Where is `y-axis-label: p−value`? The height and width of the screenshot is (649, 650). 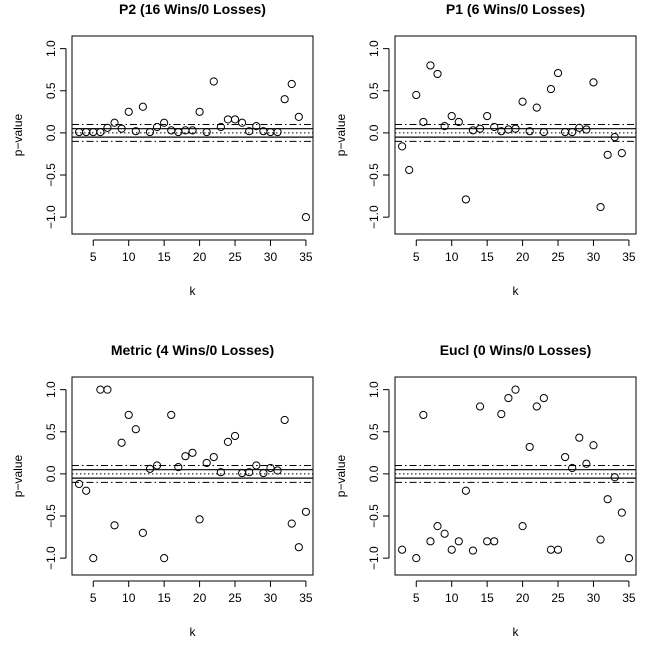
y-axis-label: p−value is located at coordinates (18, 134).